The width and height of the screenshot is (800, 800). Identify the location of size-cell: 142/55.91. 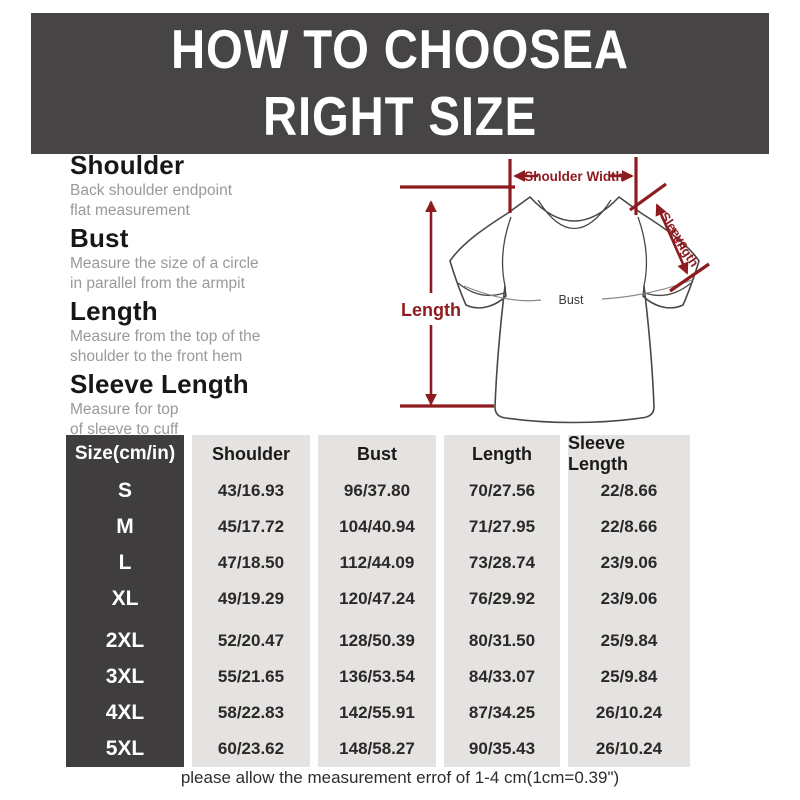
(377, 712).